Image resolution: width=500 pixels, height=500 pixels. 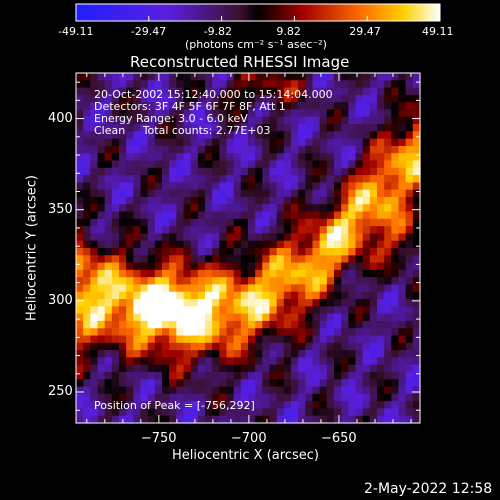 I want to click on colorbar-tick-label: 49.11, so click(x=438, y=31).